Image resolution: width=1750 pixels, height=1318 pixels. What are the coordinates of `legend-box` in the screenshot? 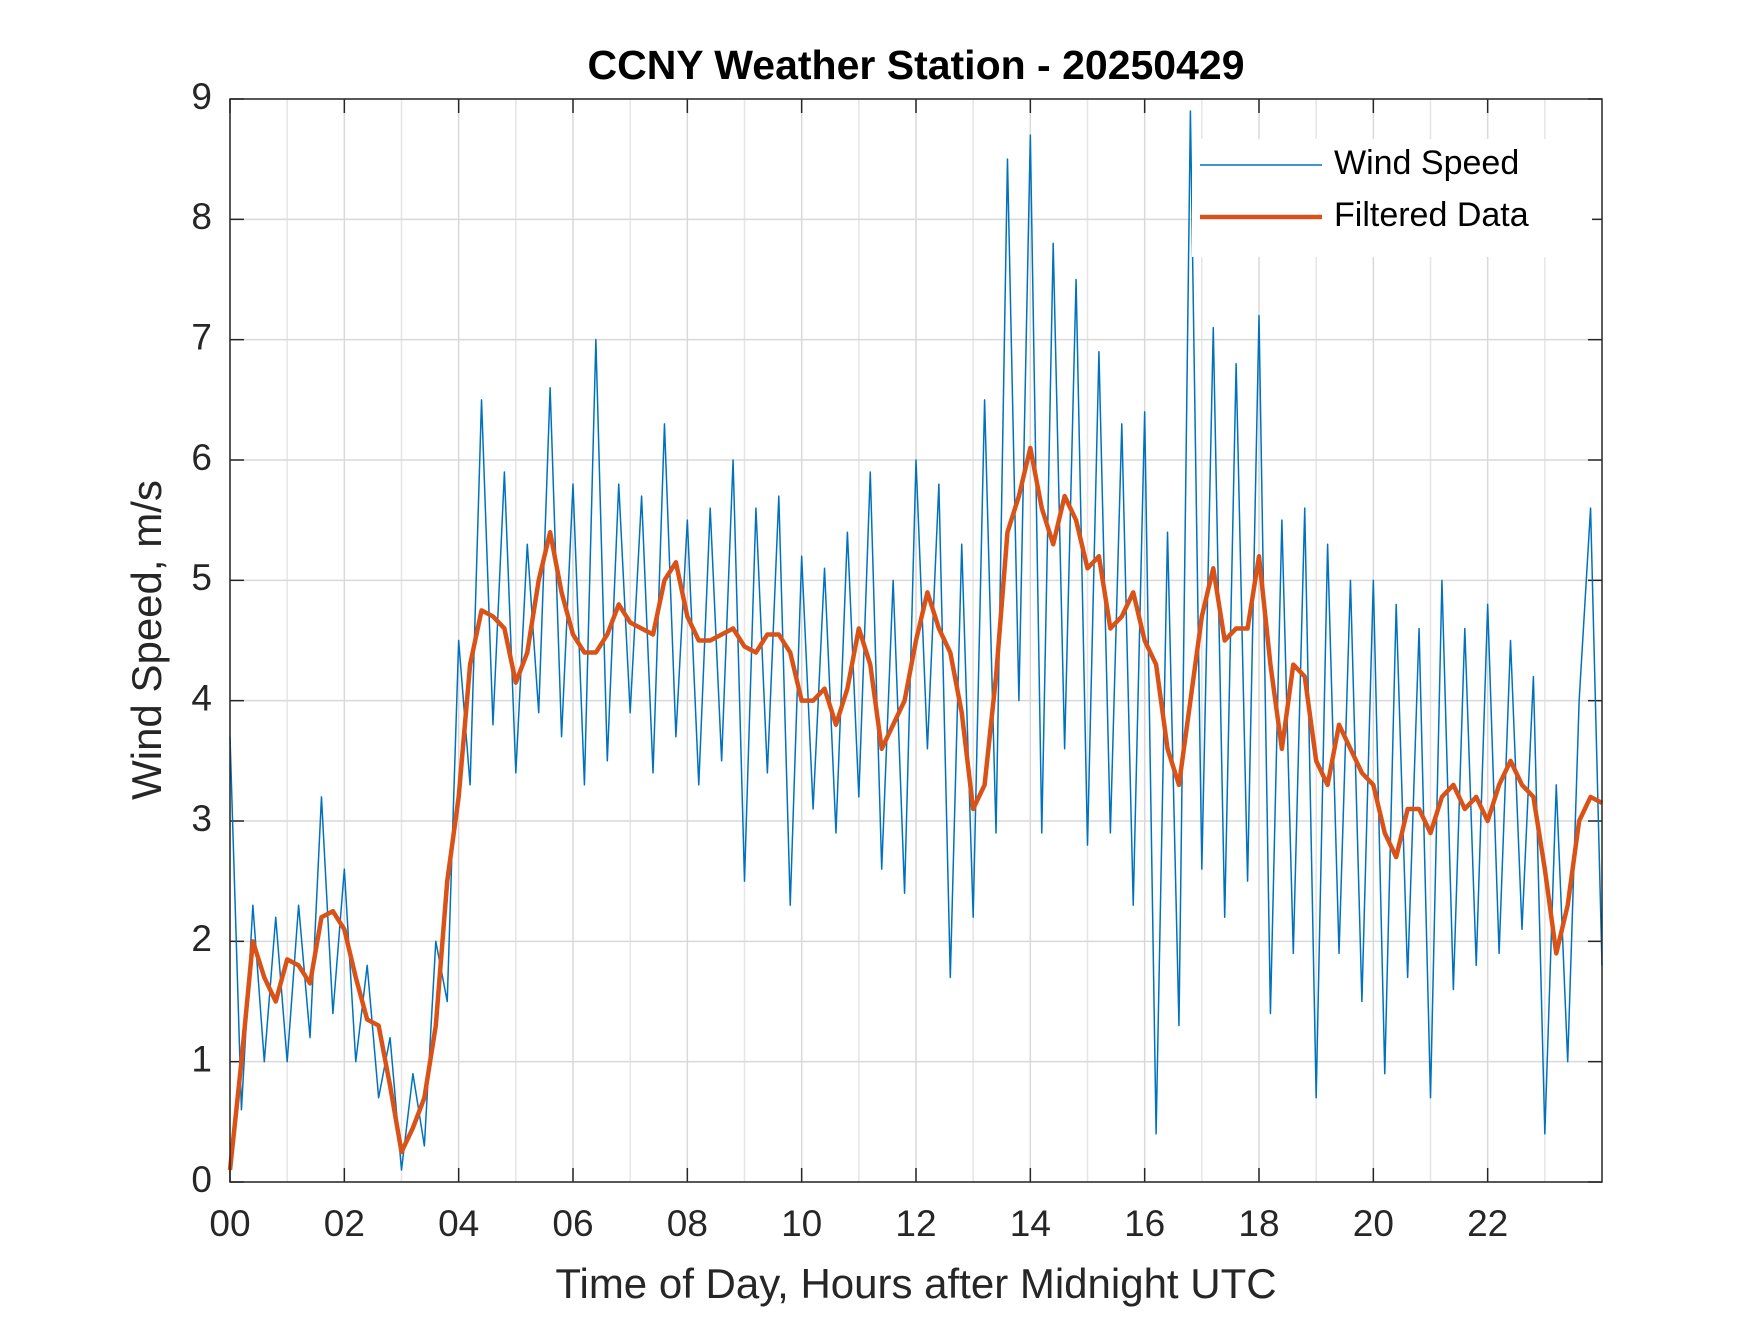 It's located at (1392, 198).